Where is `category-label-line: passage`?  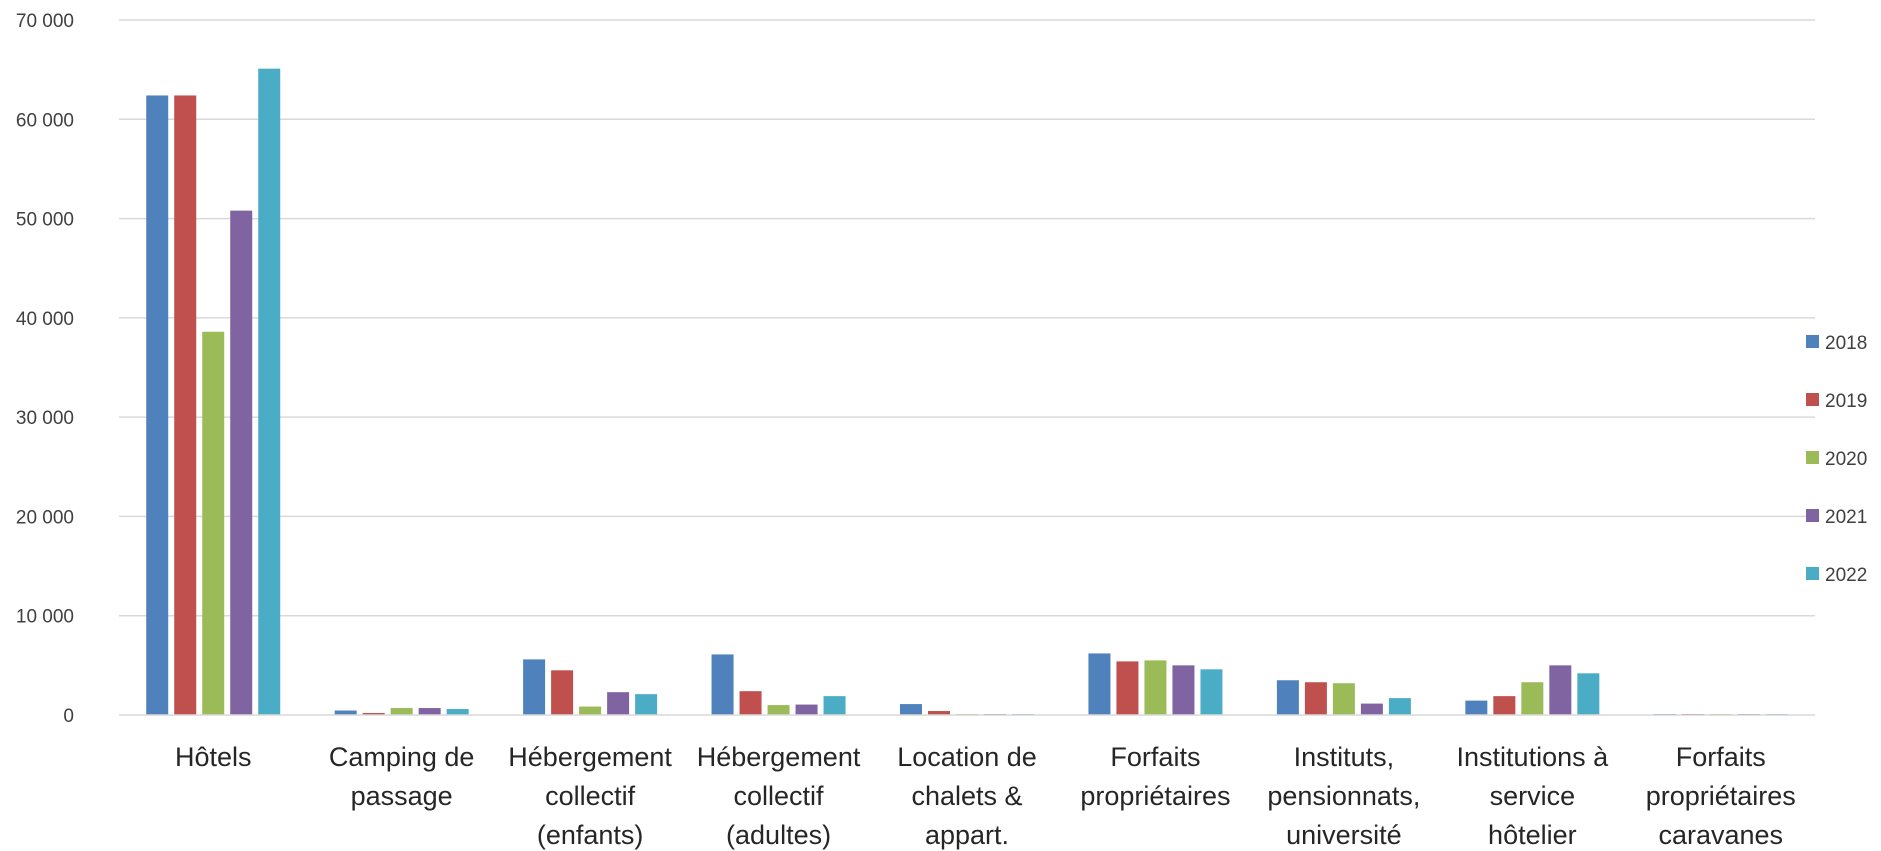
category-label-line: passage is located at coordinates (402, 796).